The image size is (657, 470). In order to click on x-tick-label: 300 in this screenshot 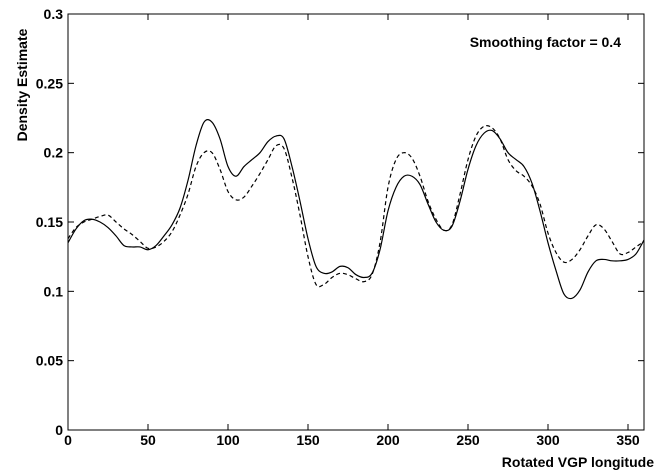, I will do `click(548, 440)`.